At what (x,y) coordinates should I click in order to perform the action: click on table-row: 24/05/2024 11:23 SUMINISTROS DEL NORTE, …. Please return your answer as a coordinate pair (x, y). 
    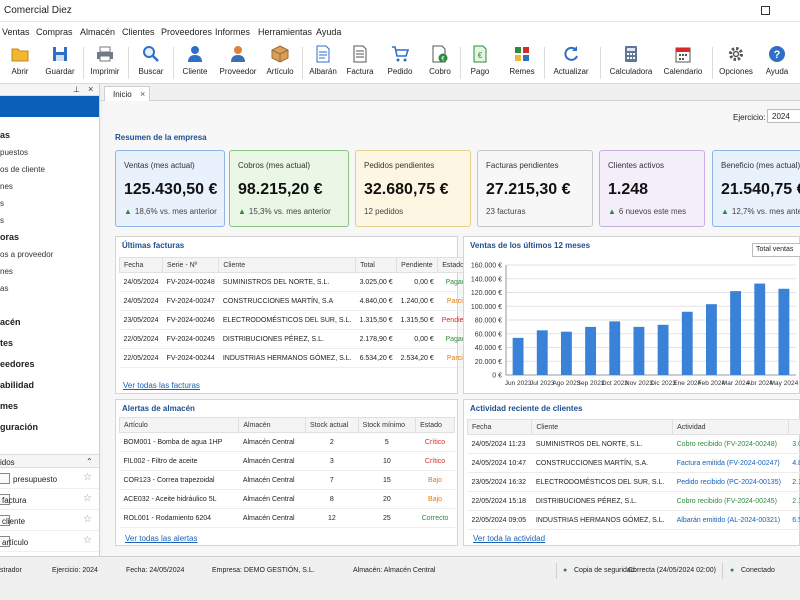
    Looking at the image, I should click on (633, 444).